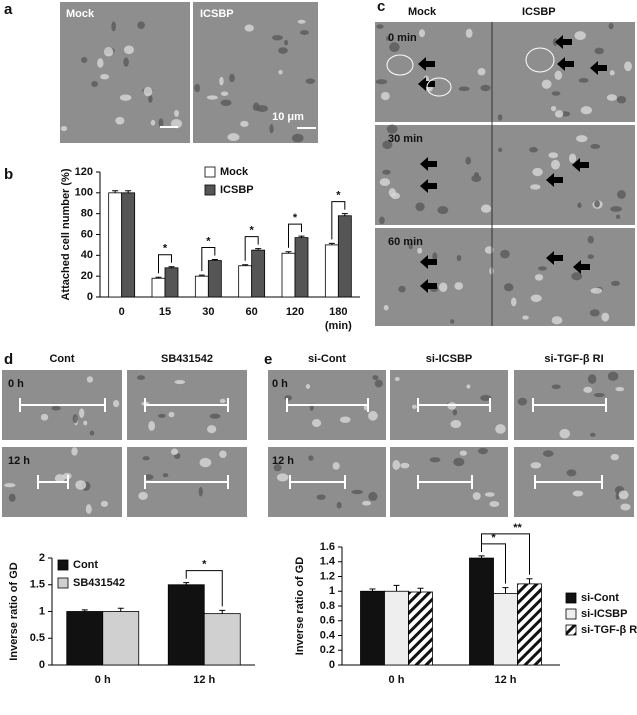 This screenshot has height=715, width=637. Describe the element at coordinates (327, 621) in the screenshot. I see `y-tick-label: 0.6` at that location.